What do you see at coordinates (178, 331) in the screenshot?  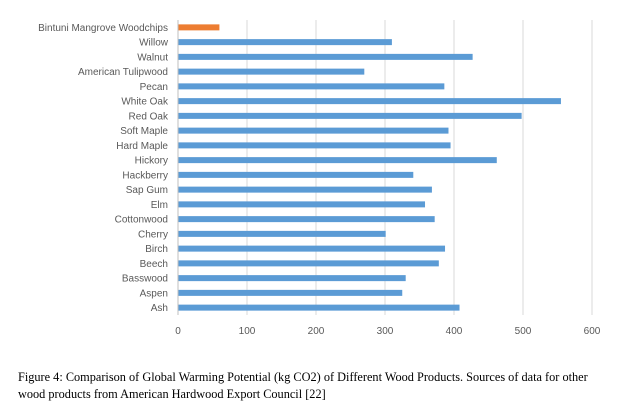 I see `x-tick-label-0: 0` at bounding box center [178, 331].